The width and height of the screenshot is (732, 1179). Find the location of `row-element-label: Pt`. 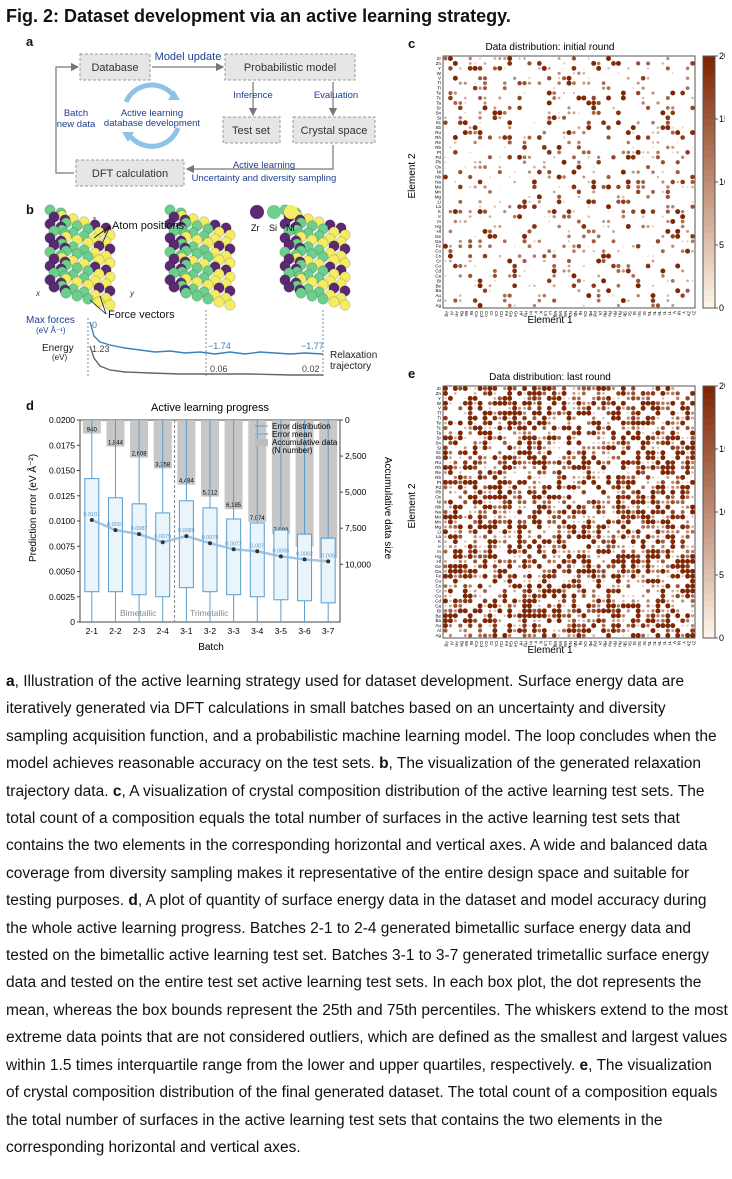

row-element-label: Pt is located at coordinates (439, 152).